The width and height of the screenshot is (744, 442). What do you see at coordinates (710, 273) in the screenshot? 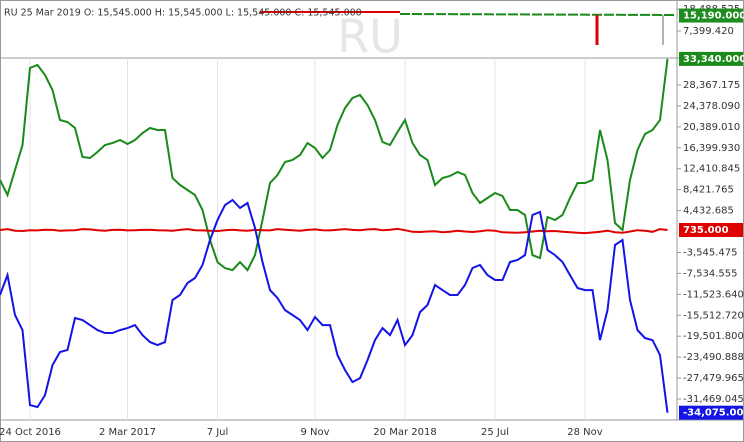
I see `y-tick-label: -7,534.555` at bounding box center [710, 273].